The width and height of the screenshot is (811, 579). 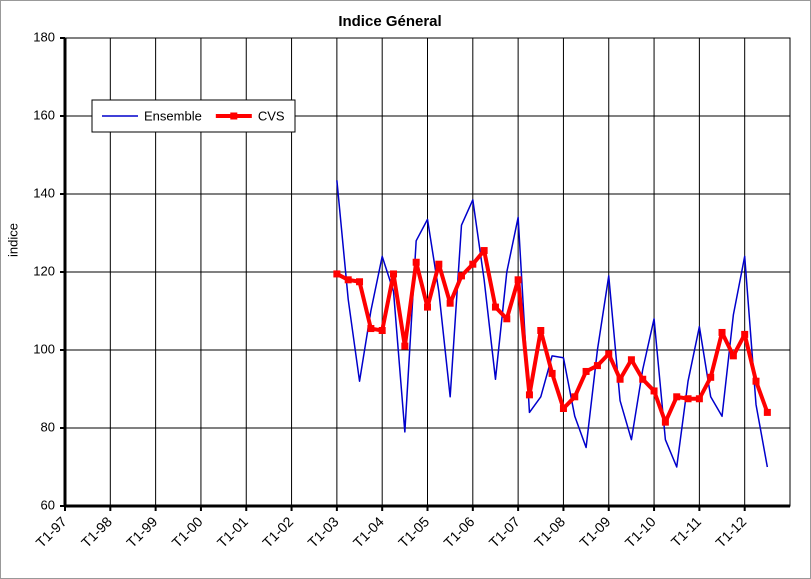 What do you see at coordinates (48, 426) in the screenshot?
I see `y-tick-label: 80` at bounding box center [48, 426].